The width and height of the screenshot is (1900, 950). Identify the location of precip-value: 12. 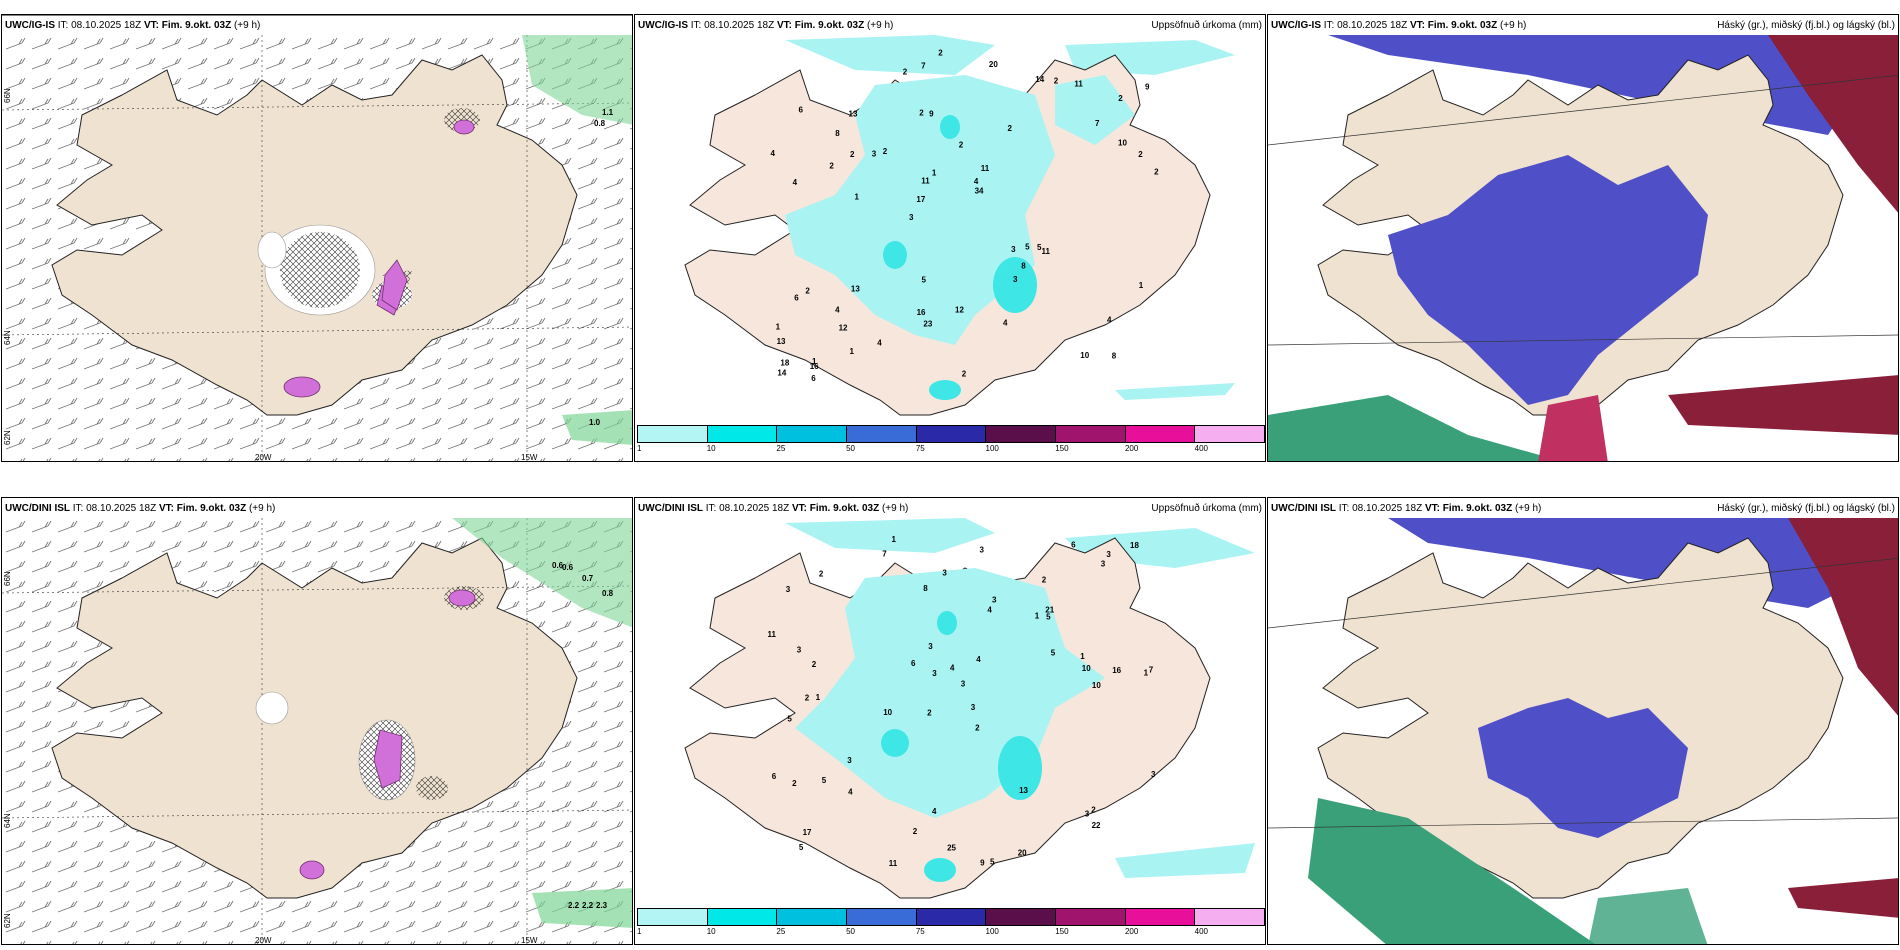
(959, 310).